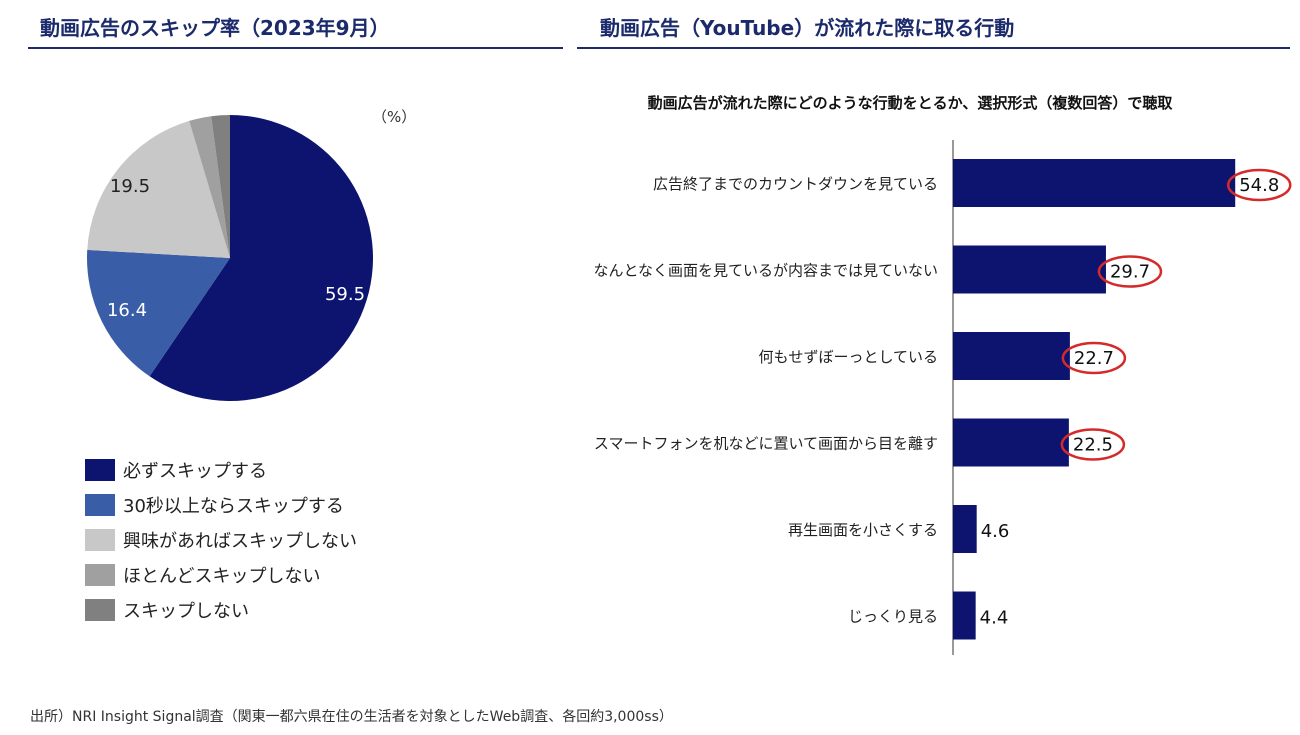 The image size is (1300, 735). What do you see at coordinates (130, 186) in the screenshot?
I see `pie-slice-label: 19.5` at bounding box center [130, 186].